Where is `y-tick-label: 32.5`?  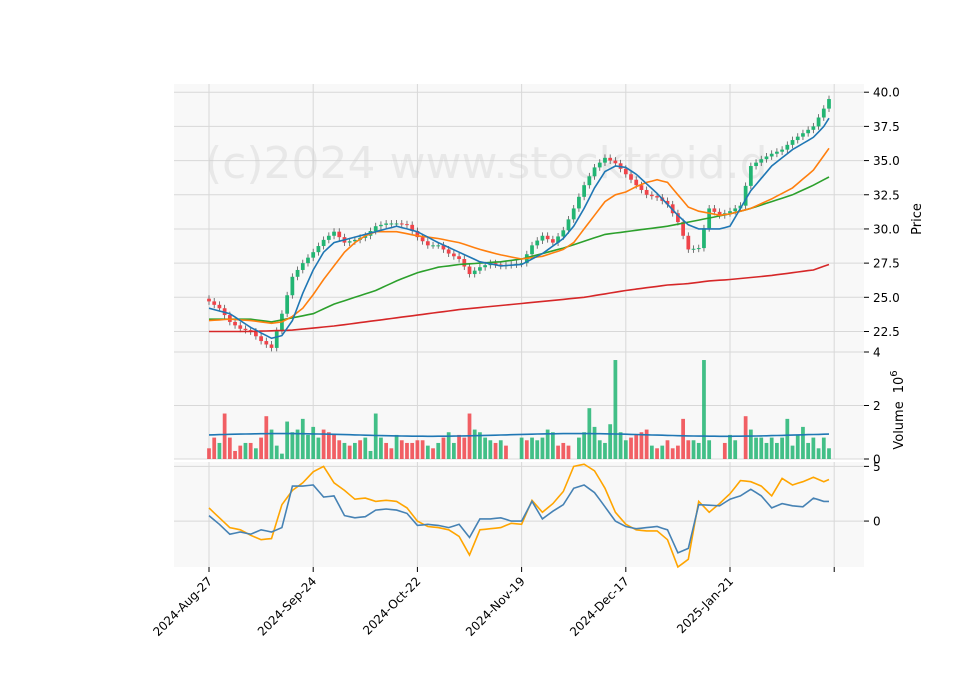
y-tick-label: 32.5 is located at coordinates (886, 195).